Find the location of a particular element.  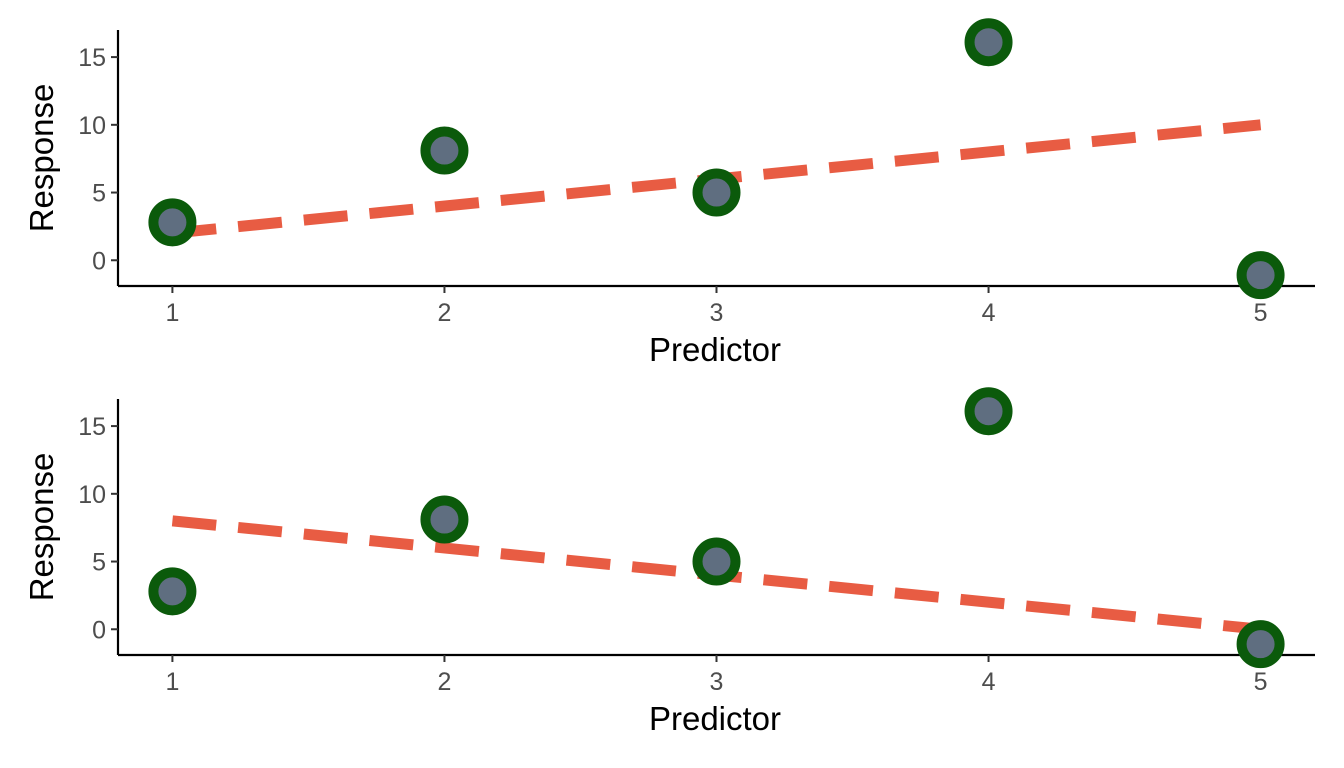

bottom-chart-x-tick-label: 4 is located at coordinates (989, 682).